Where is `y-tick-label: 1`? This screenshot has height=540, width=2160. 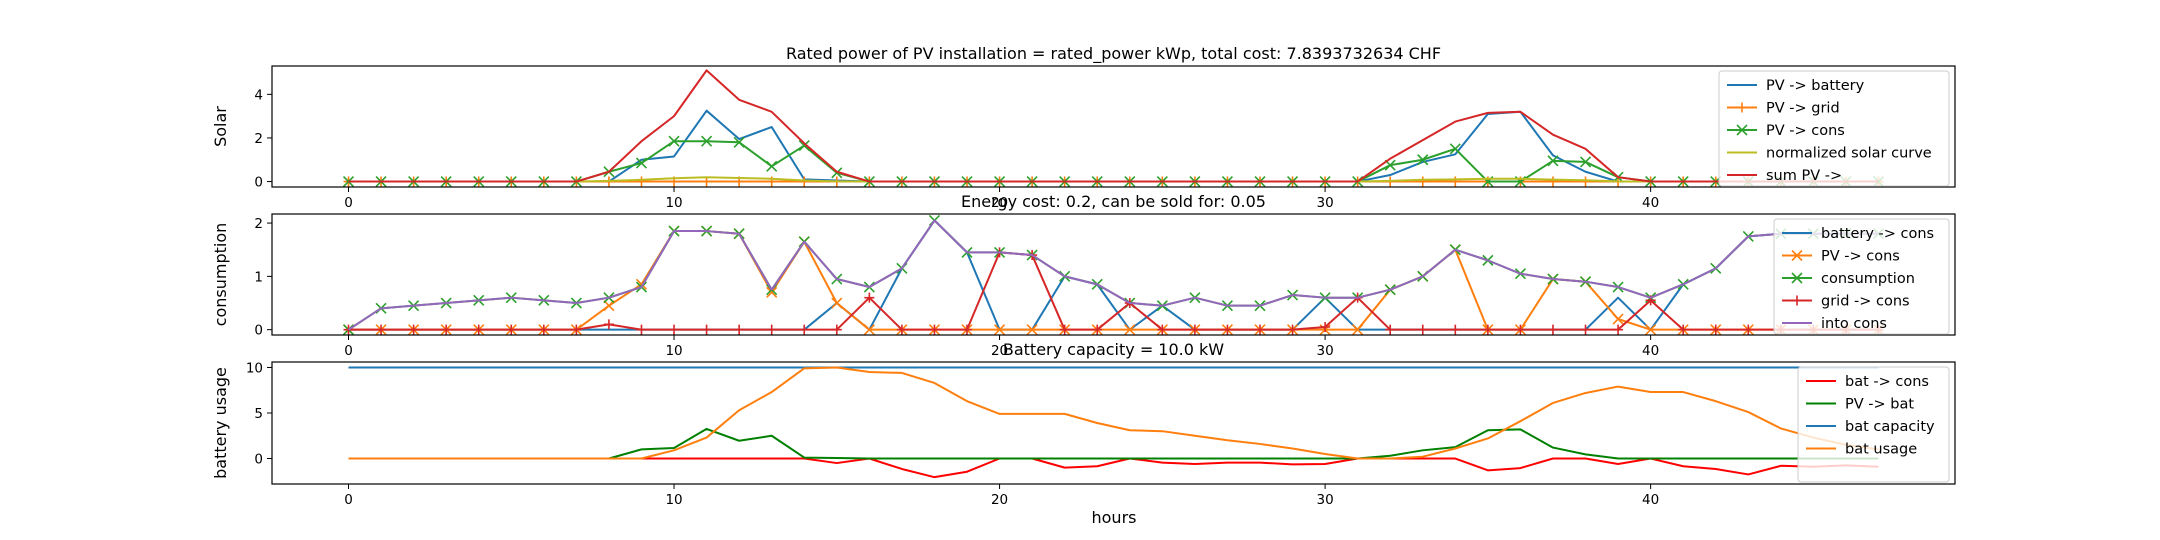 y-tick-label: 1 is located at coordinates (258, 277).